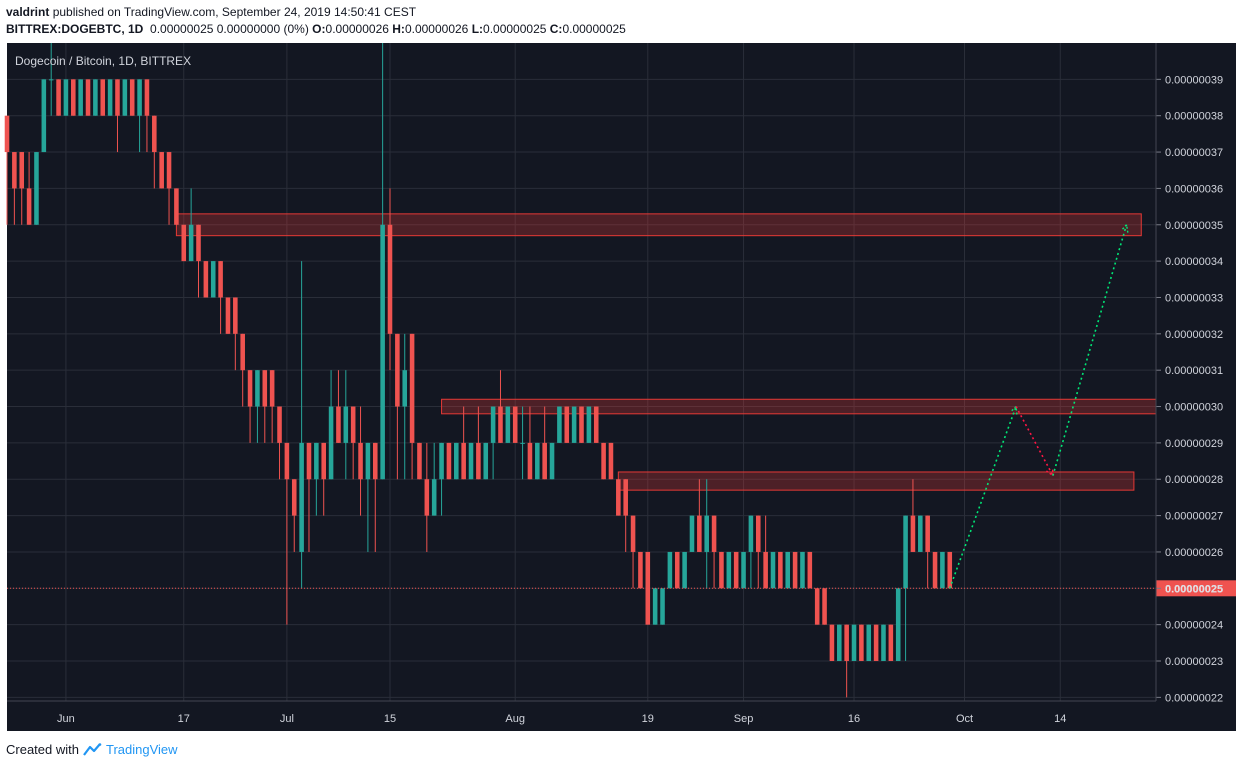 The image size is (1242, 768). I want to click on tradingview-brand: TradingView, so click(130, 749).